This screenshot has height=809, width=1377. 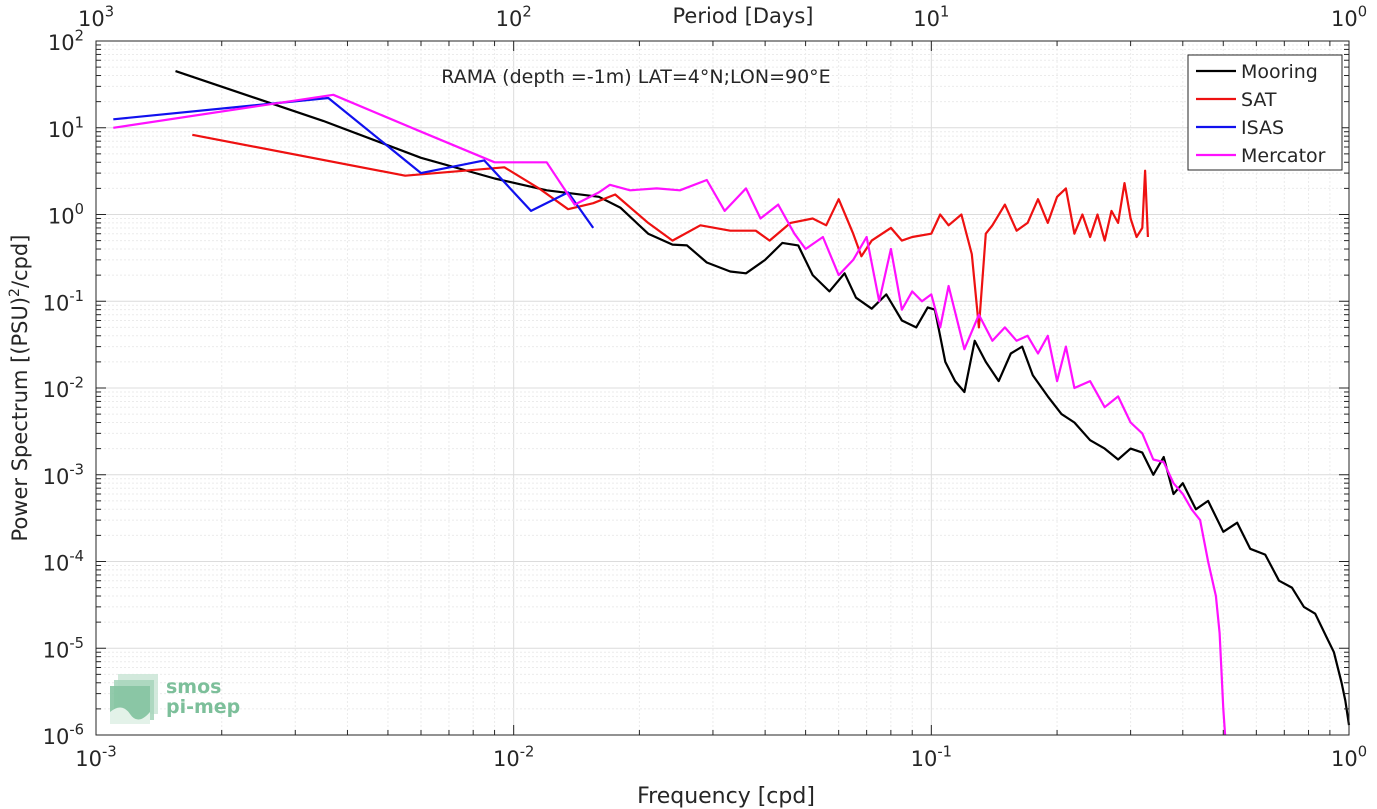 I want to click on y-tick-label: 10¹, so click(x=66, y=127).